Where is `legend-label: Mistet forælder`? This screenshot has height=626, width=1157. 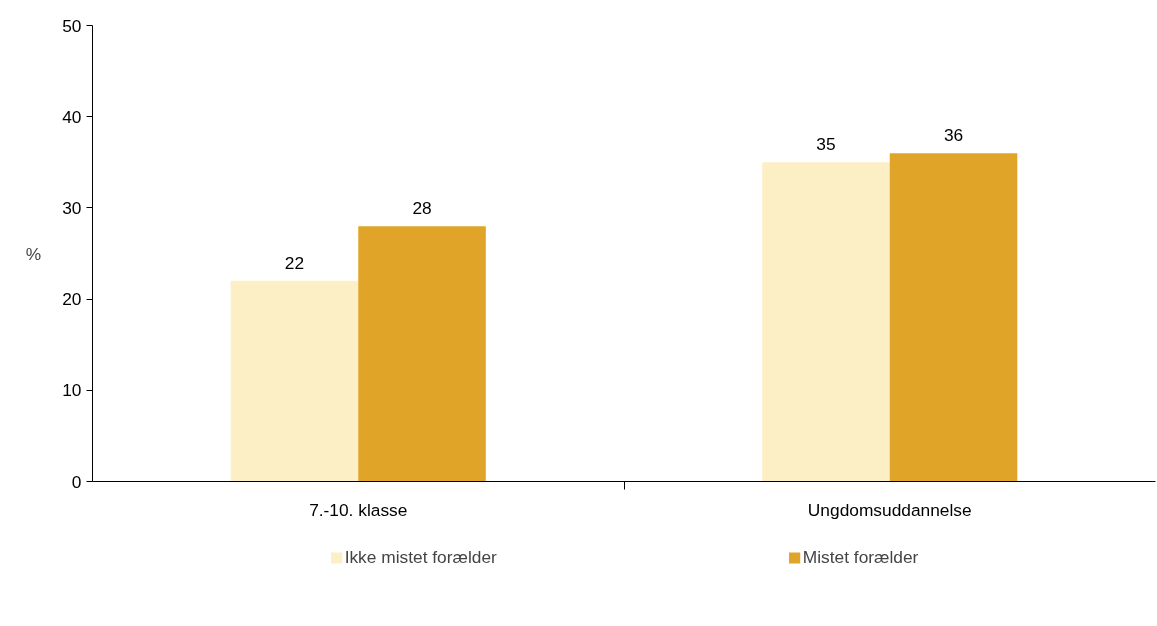 legend-label: Mistet forælder is located at coordinates (860, 557).